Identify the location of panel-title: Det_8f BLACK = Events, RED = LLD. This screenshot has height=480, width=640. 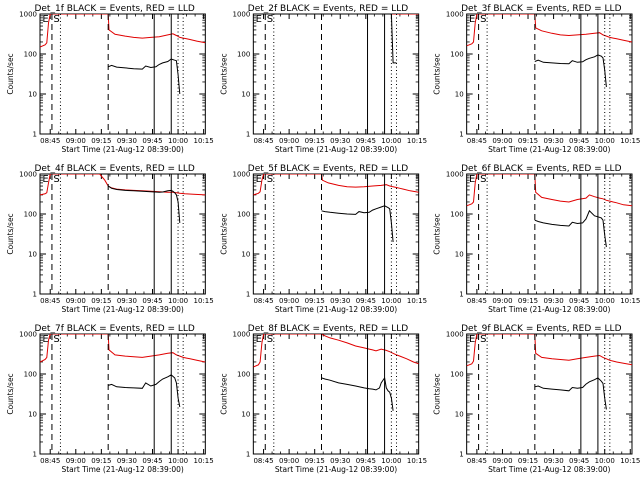
(328, 329).